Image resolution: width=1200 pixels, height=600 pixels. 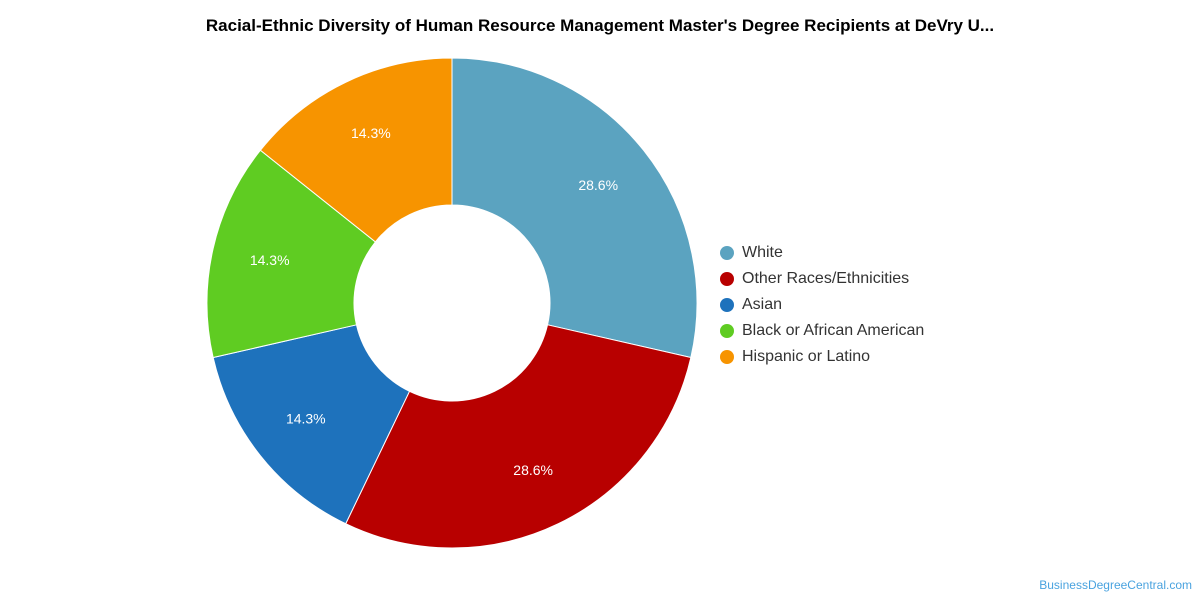 I want to click on slice-hispanic-or-latino, so click(x=356, y=150).